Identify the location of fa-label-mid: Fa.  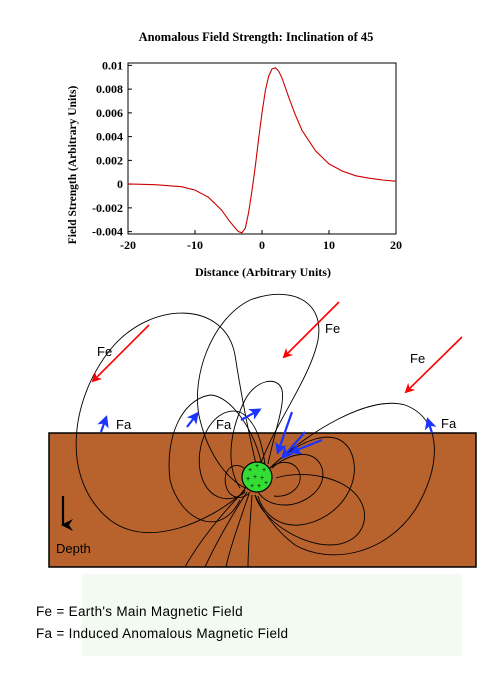
(224, 424).